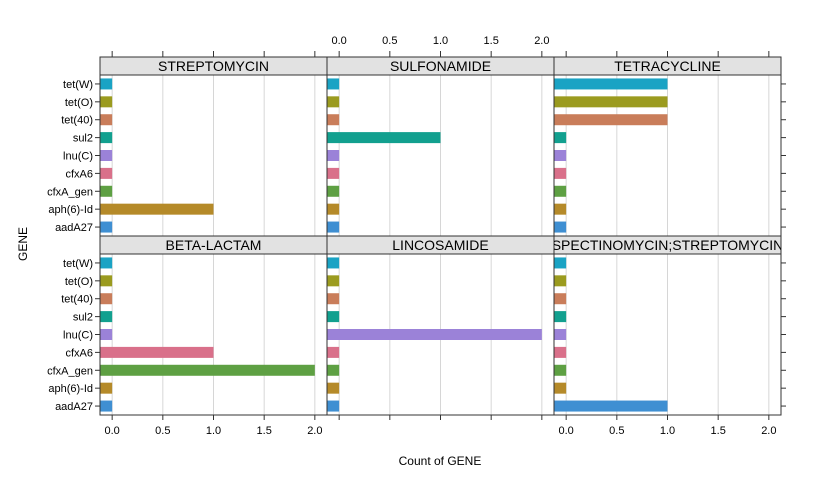  Describe the element at coordinates (77, 121) in the screenshot. I see `y-tick-label: tet(40)` at that location.